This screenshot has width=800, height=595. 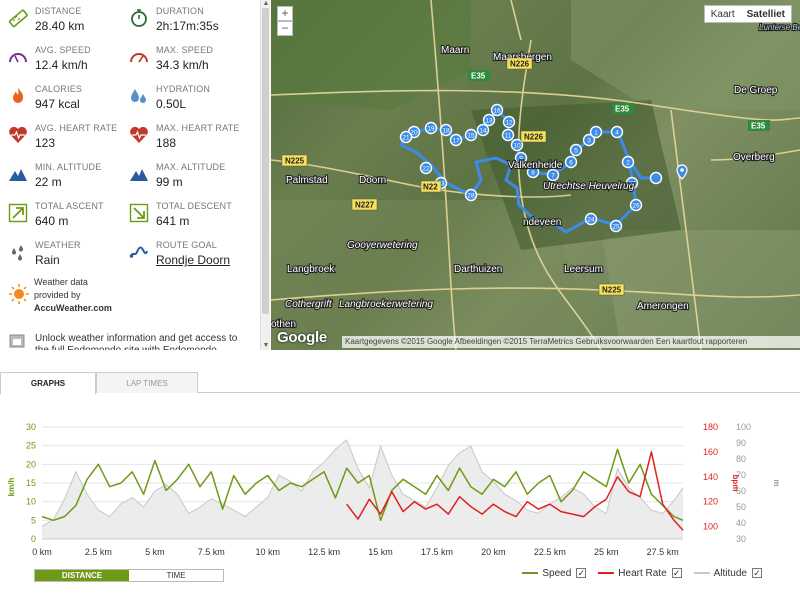 What do you see at coordinates (483, 130) in the screenshot?
I see `route-marker: 14` at bounding box center [483, 130].